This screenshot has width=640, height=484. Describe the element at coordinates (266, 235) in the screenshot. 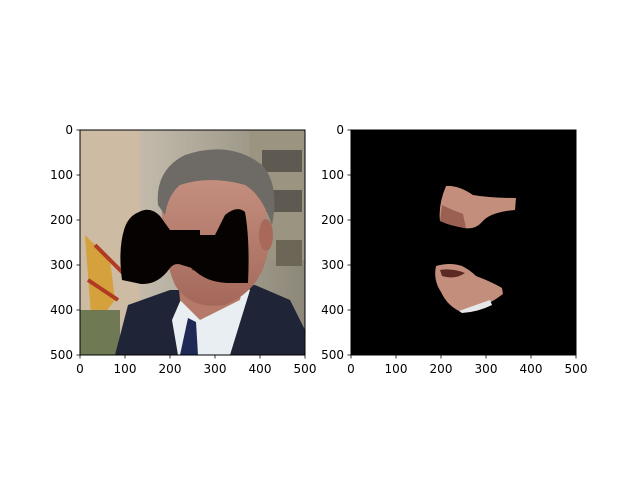

I see `ear` at that location.